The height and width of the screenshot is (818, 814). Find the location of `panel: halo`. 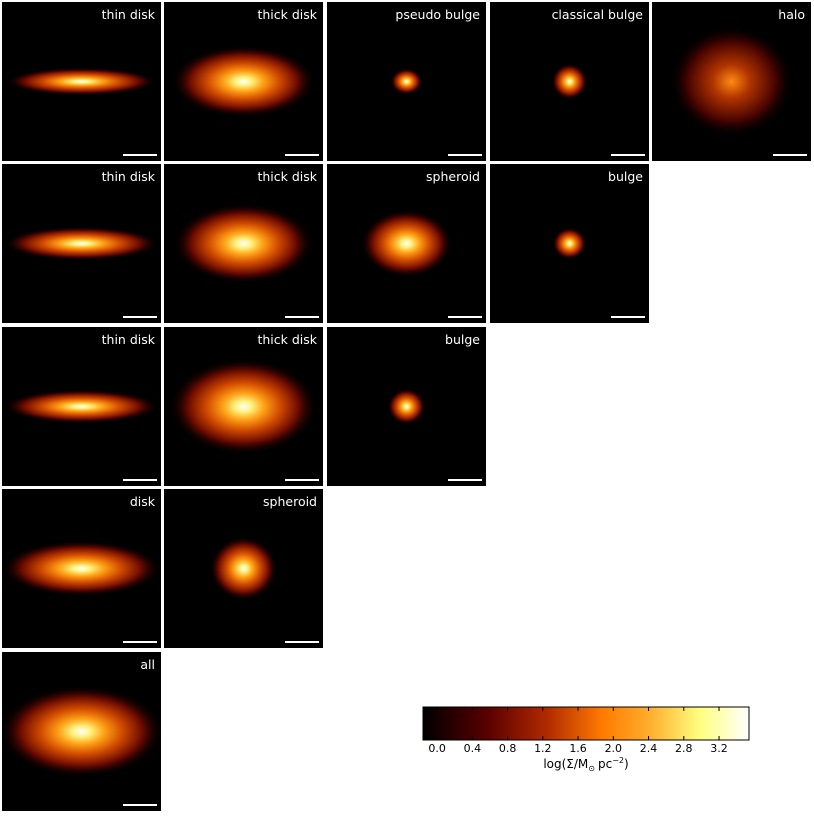

panel: halo is located at coordinates (731, 81).